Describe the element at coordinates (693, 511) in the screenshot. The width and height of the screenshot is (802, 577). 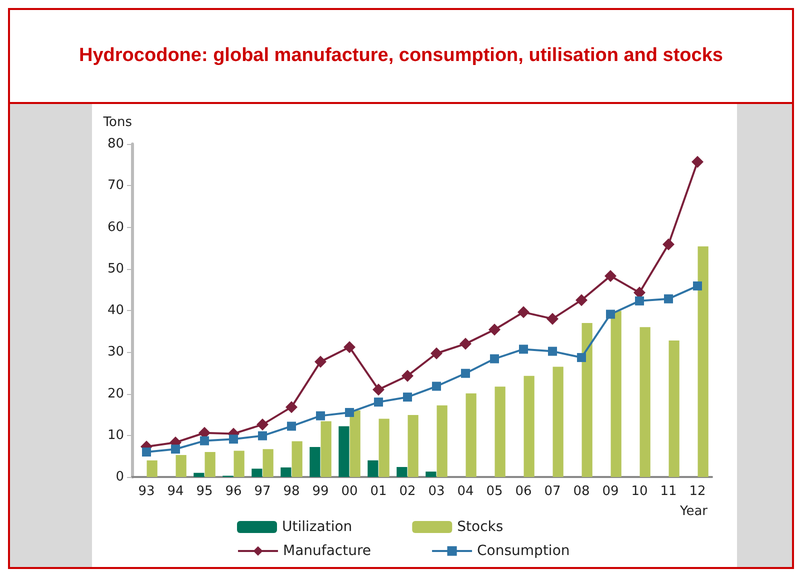
I see `x-axis-title: Year` at that location.